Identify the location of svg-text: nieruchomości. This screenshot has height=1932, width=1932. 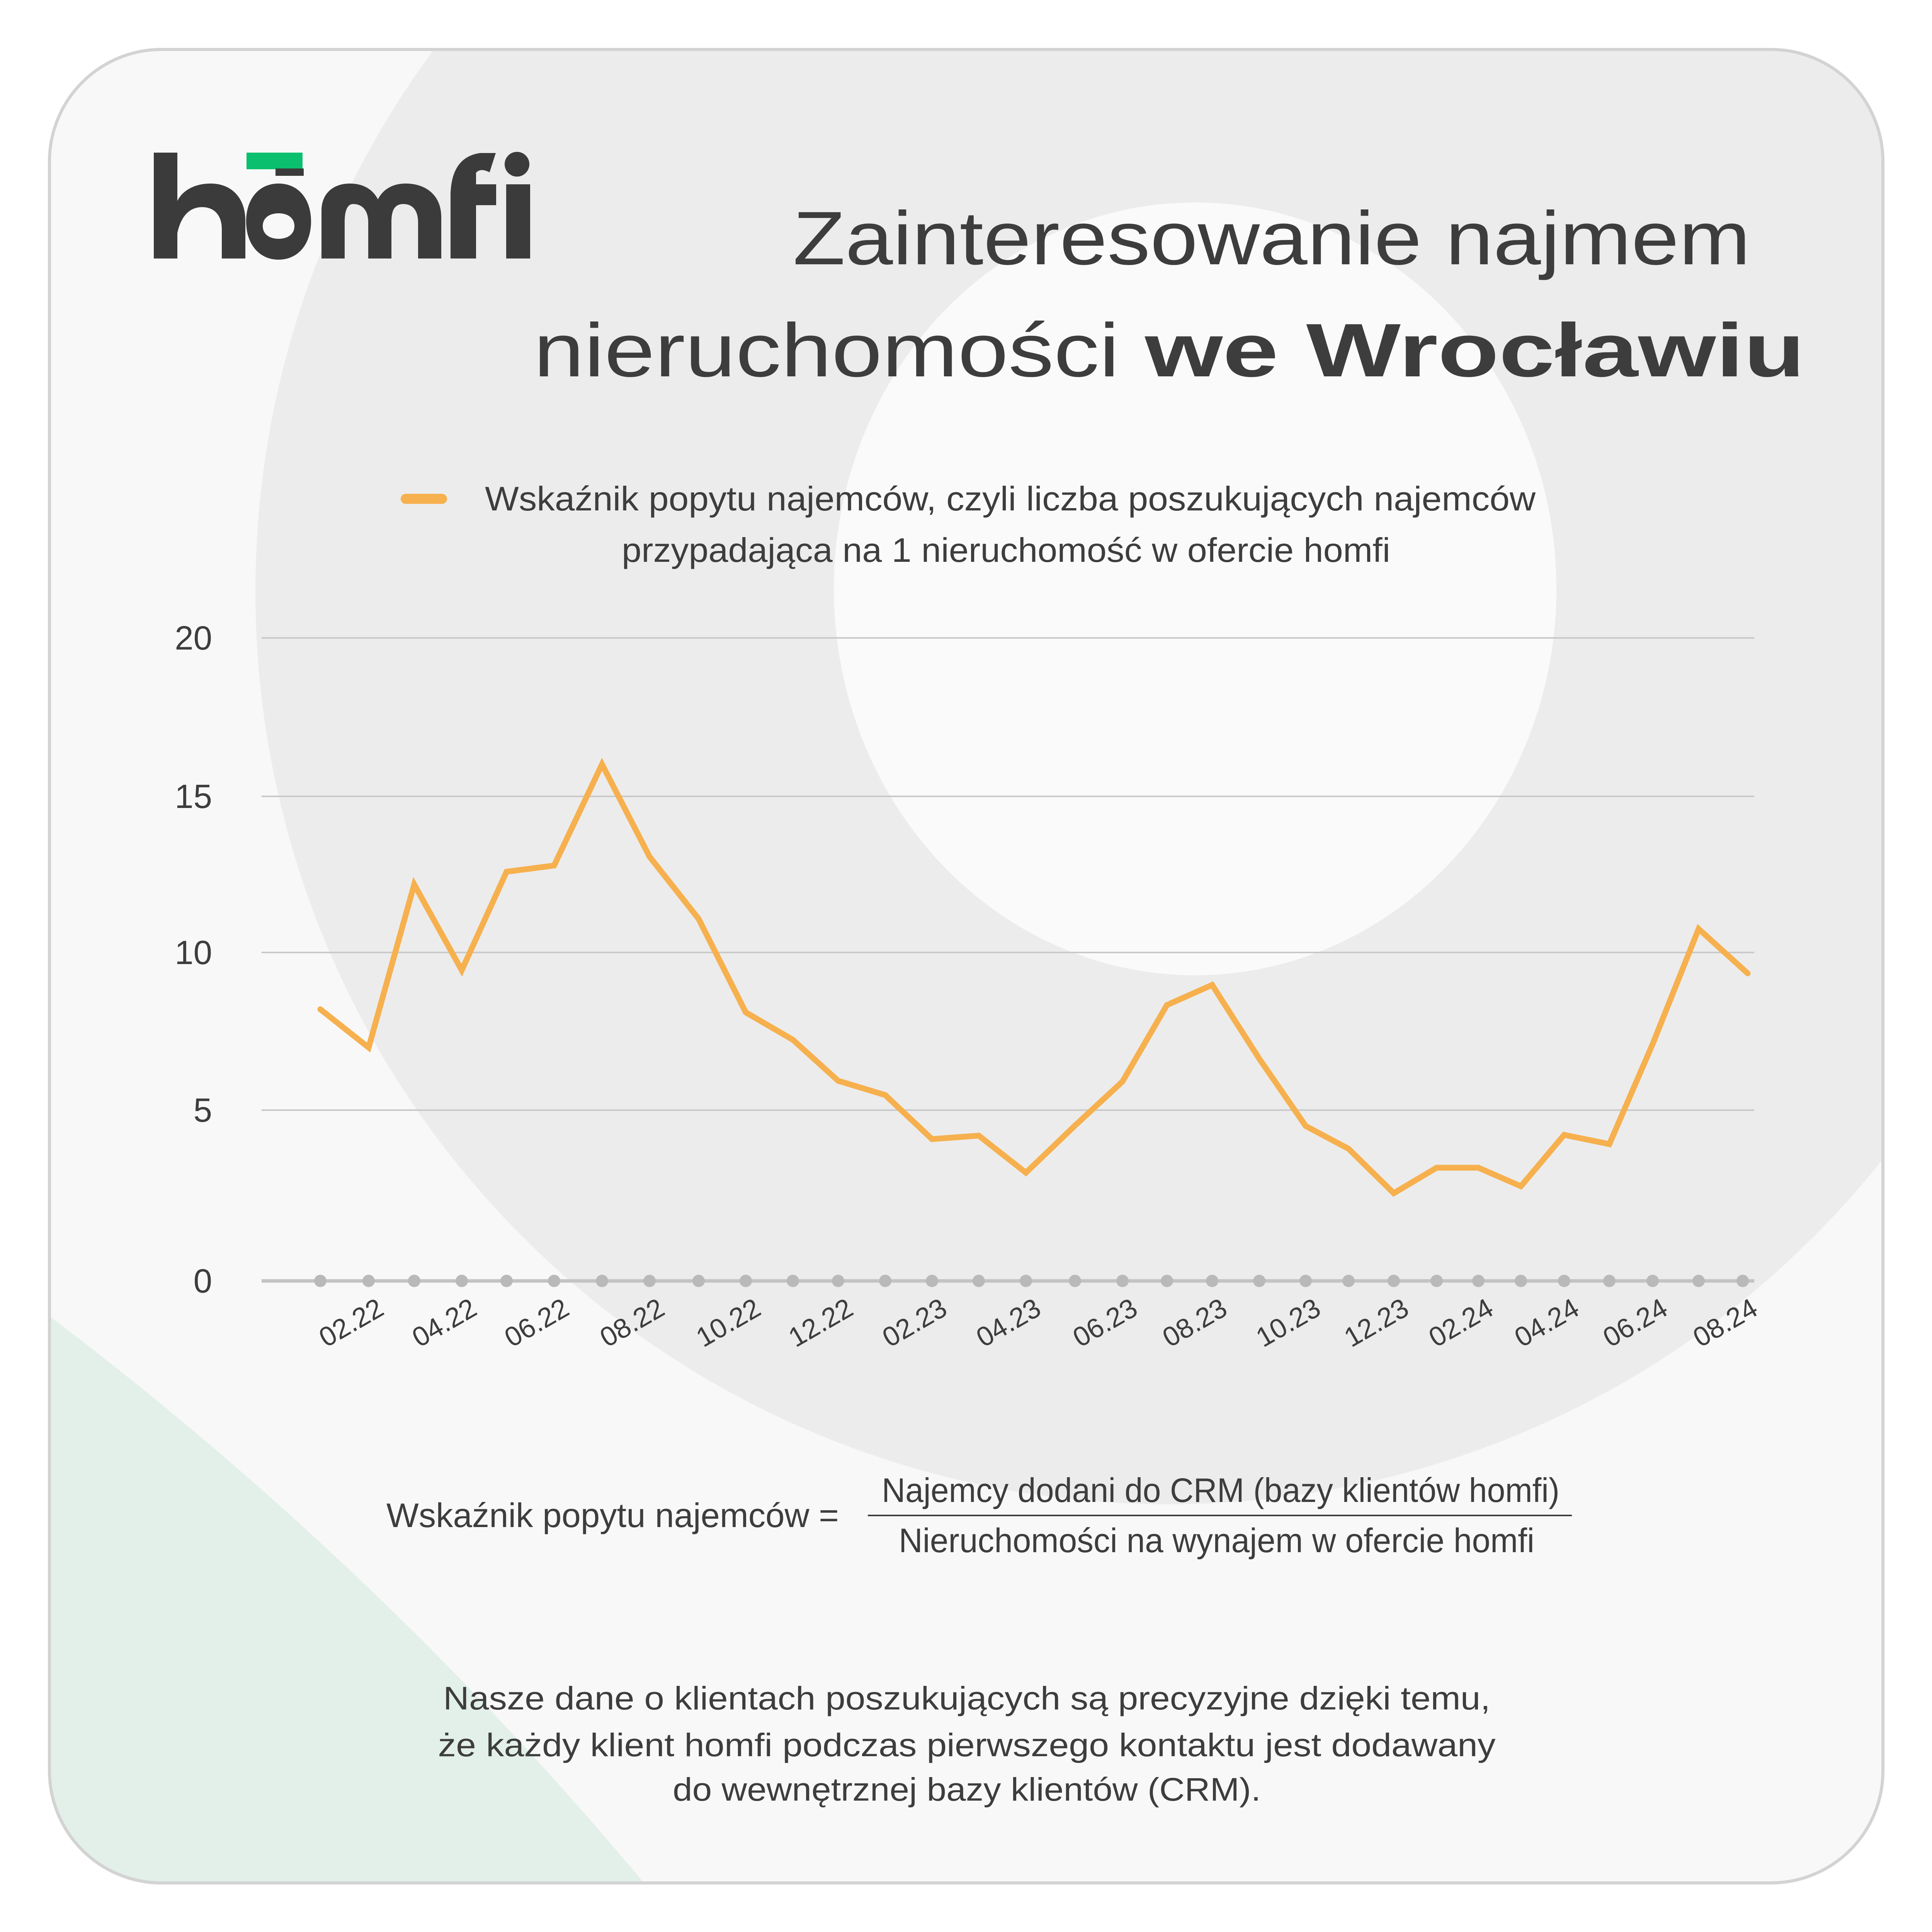
(827, 351).